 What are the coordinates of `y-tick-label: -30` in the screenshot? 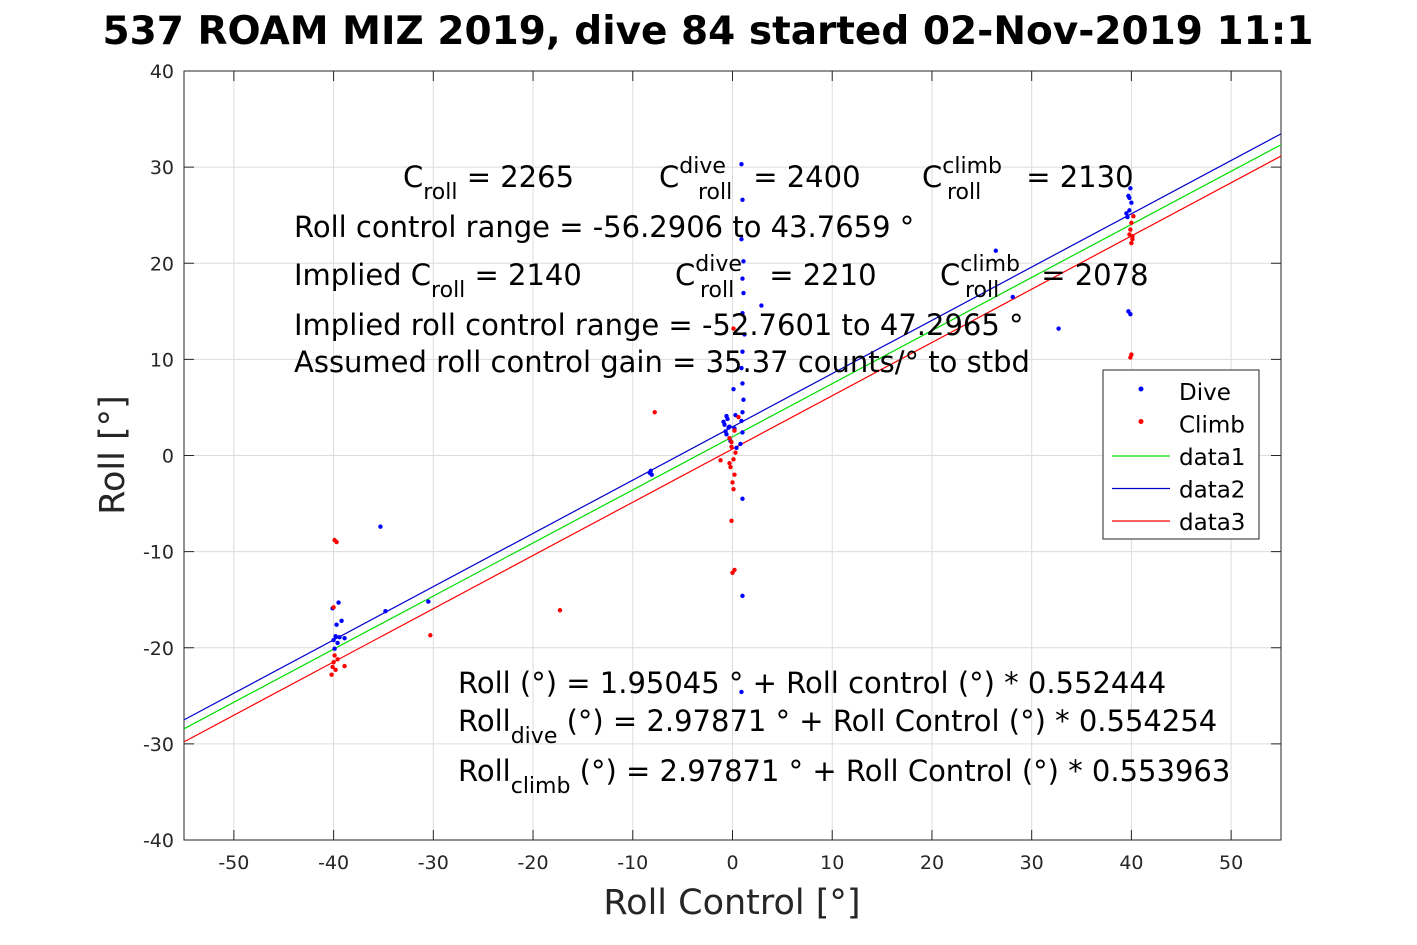 It's located at (158, 745).